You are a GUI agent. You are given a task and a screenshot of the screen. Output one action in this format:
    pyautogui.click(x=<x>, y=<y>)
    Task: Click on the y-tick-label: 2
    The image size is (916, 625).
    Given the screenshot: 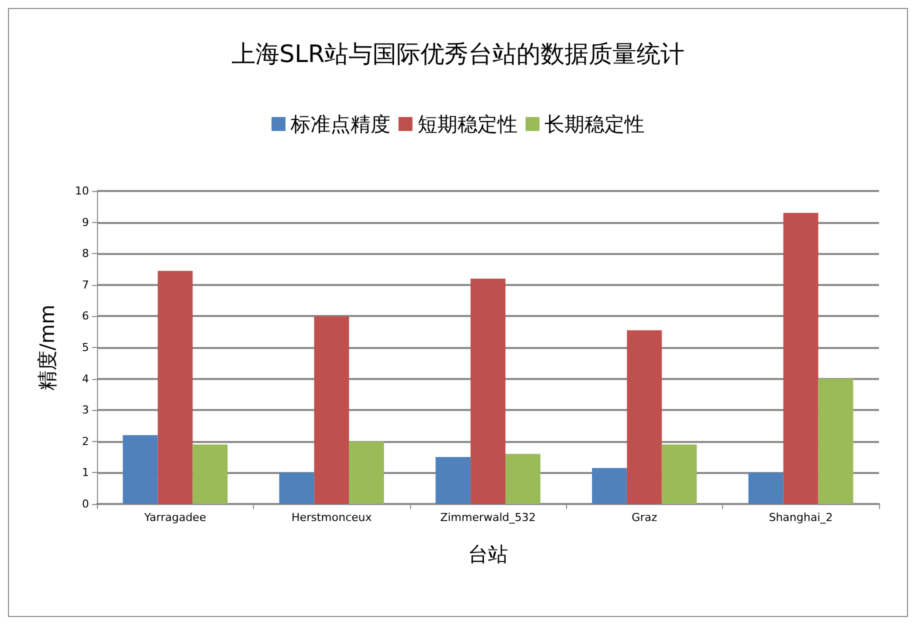 What is the action you would take?
    pyautogui.click(x=85, y=441)
    